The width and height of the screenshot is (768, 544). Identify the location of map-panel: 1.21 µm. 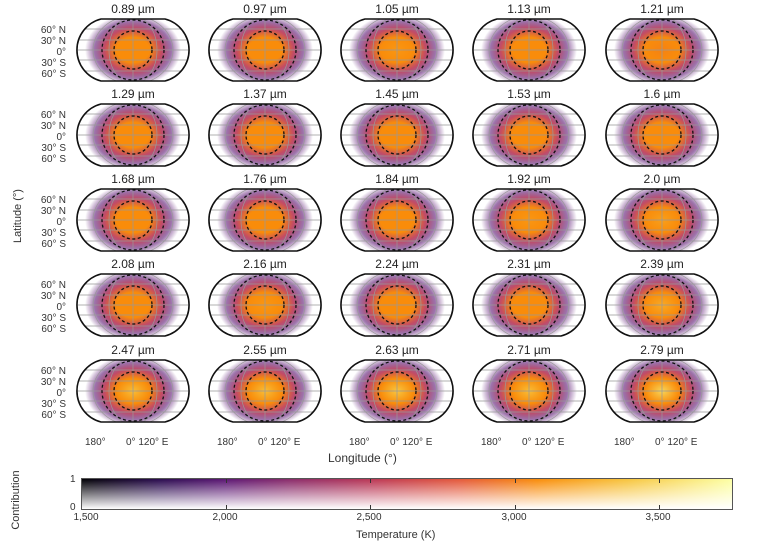
(662, 48).